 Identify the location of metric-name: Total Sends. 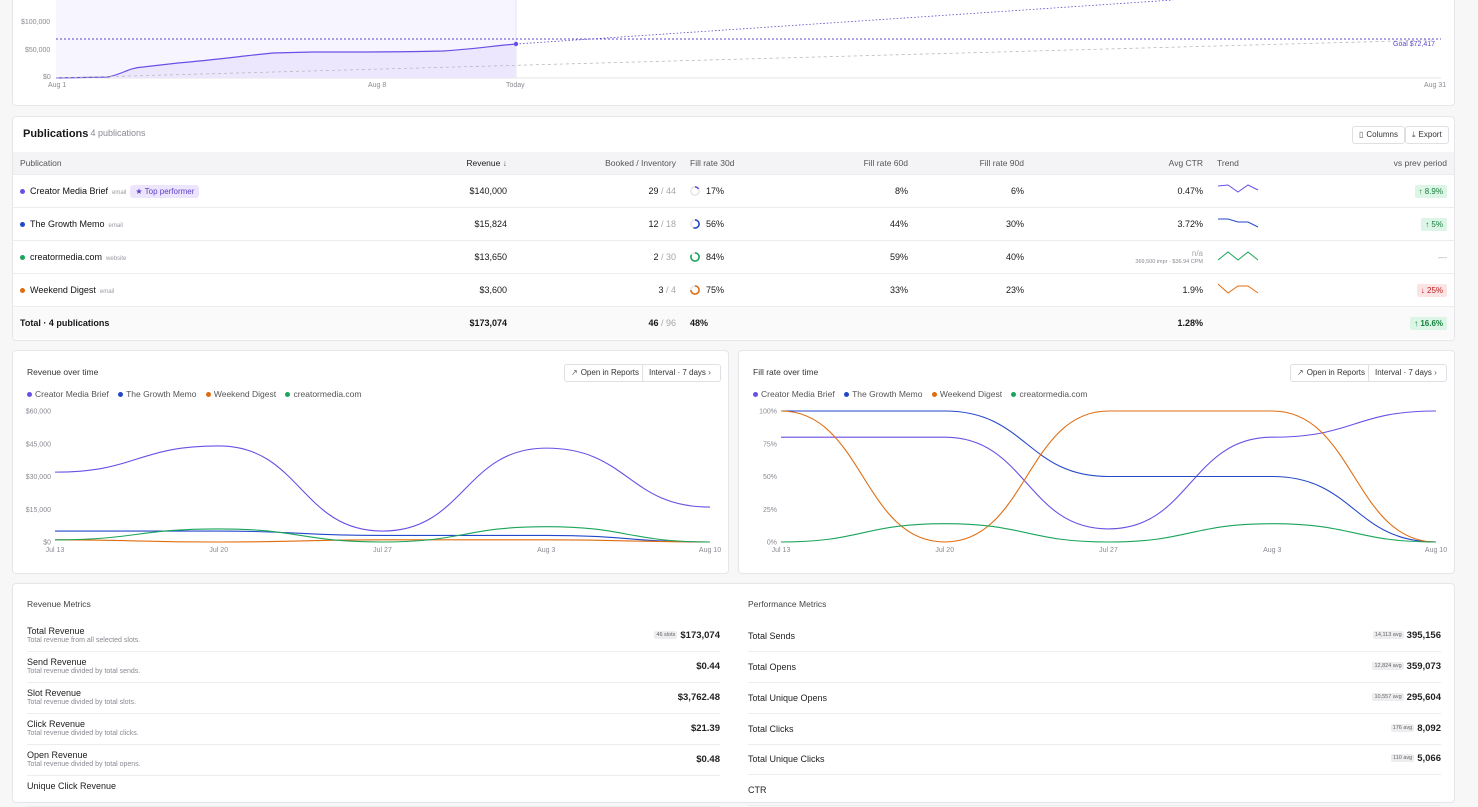
(772, 636).